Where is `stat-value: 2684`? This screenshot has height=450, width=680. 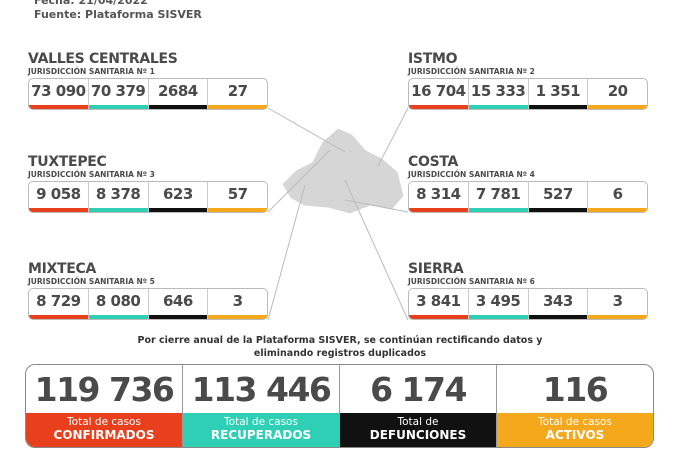 stat-value: 2684 is located at coordinates (178, 91).